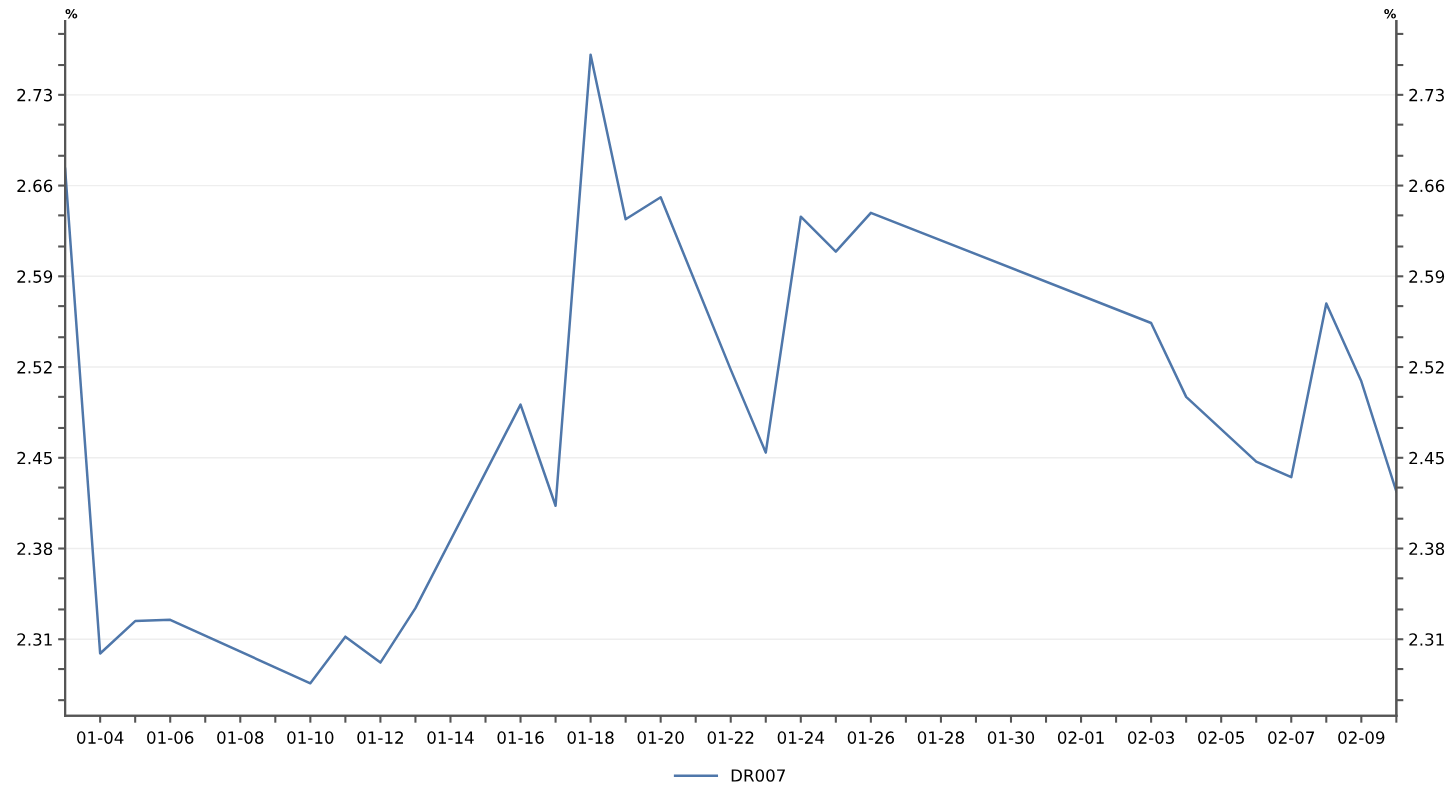  Describe the element at coordinates (1426, 458) in the screenshot. I see `y2-tick-label: 2.45` at that location.